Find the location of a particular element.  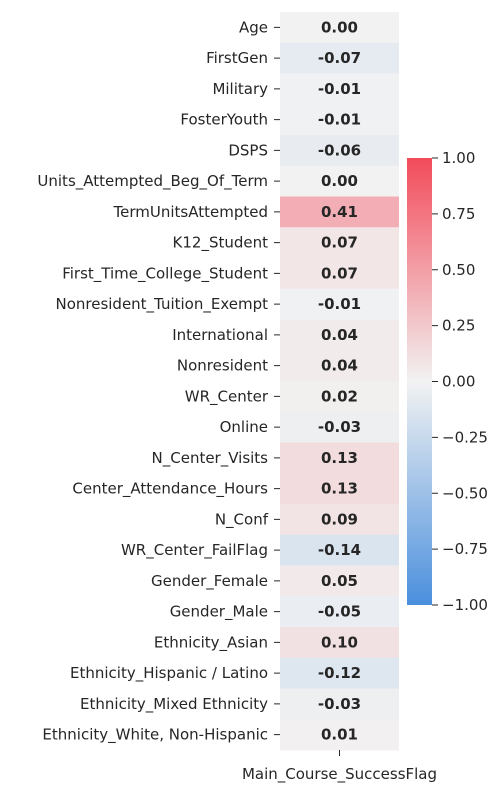

row-label: TermUnitsAttempted is located at coordinates (190, 212).